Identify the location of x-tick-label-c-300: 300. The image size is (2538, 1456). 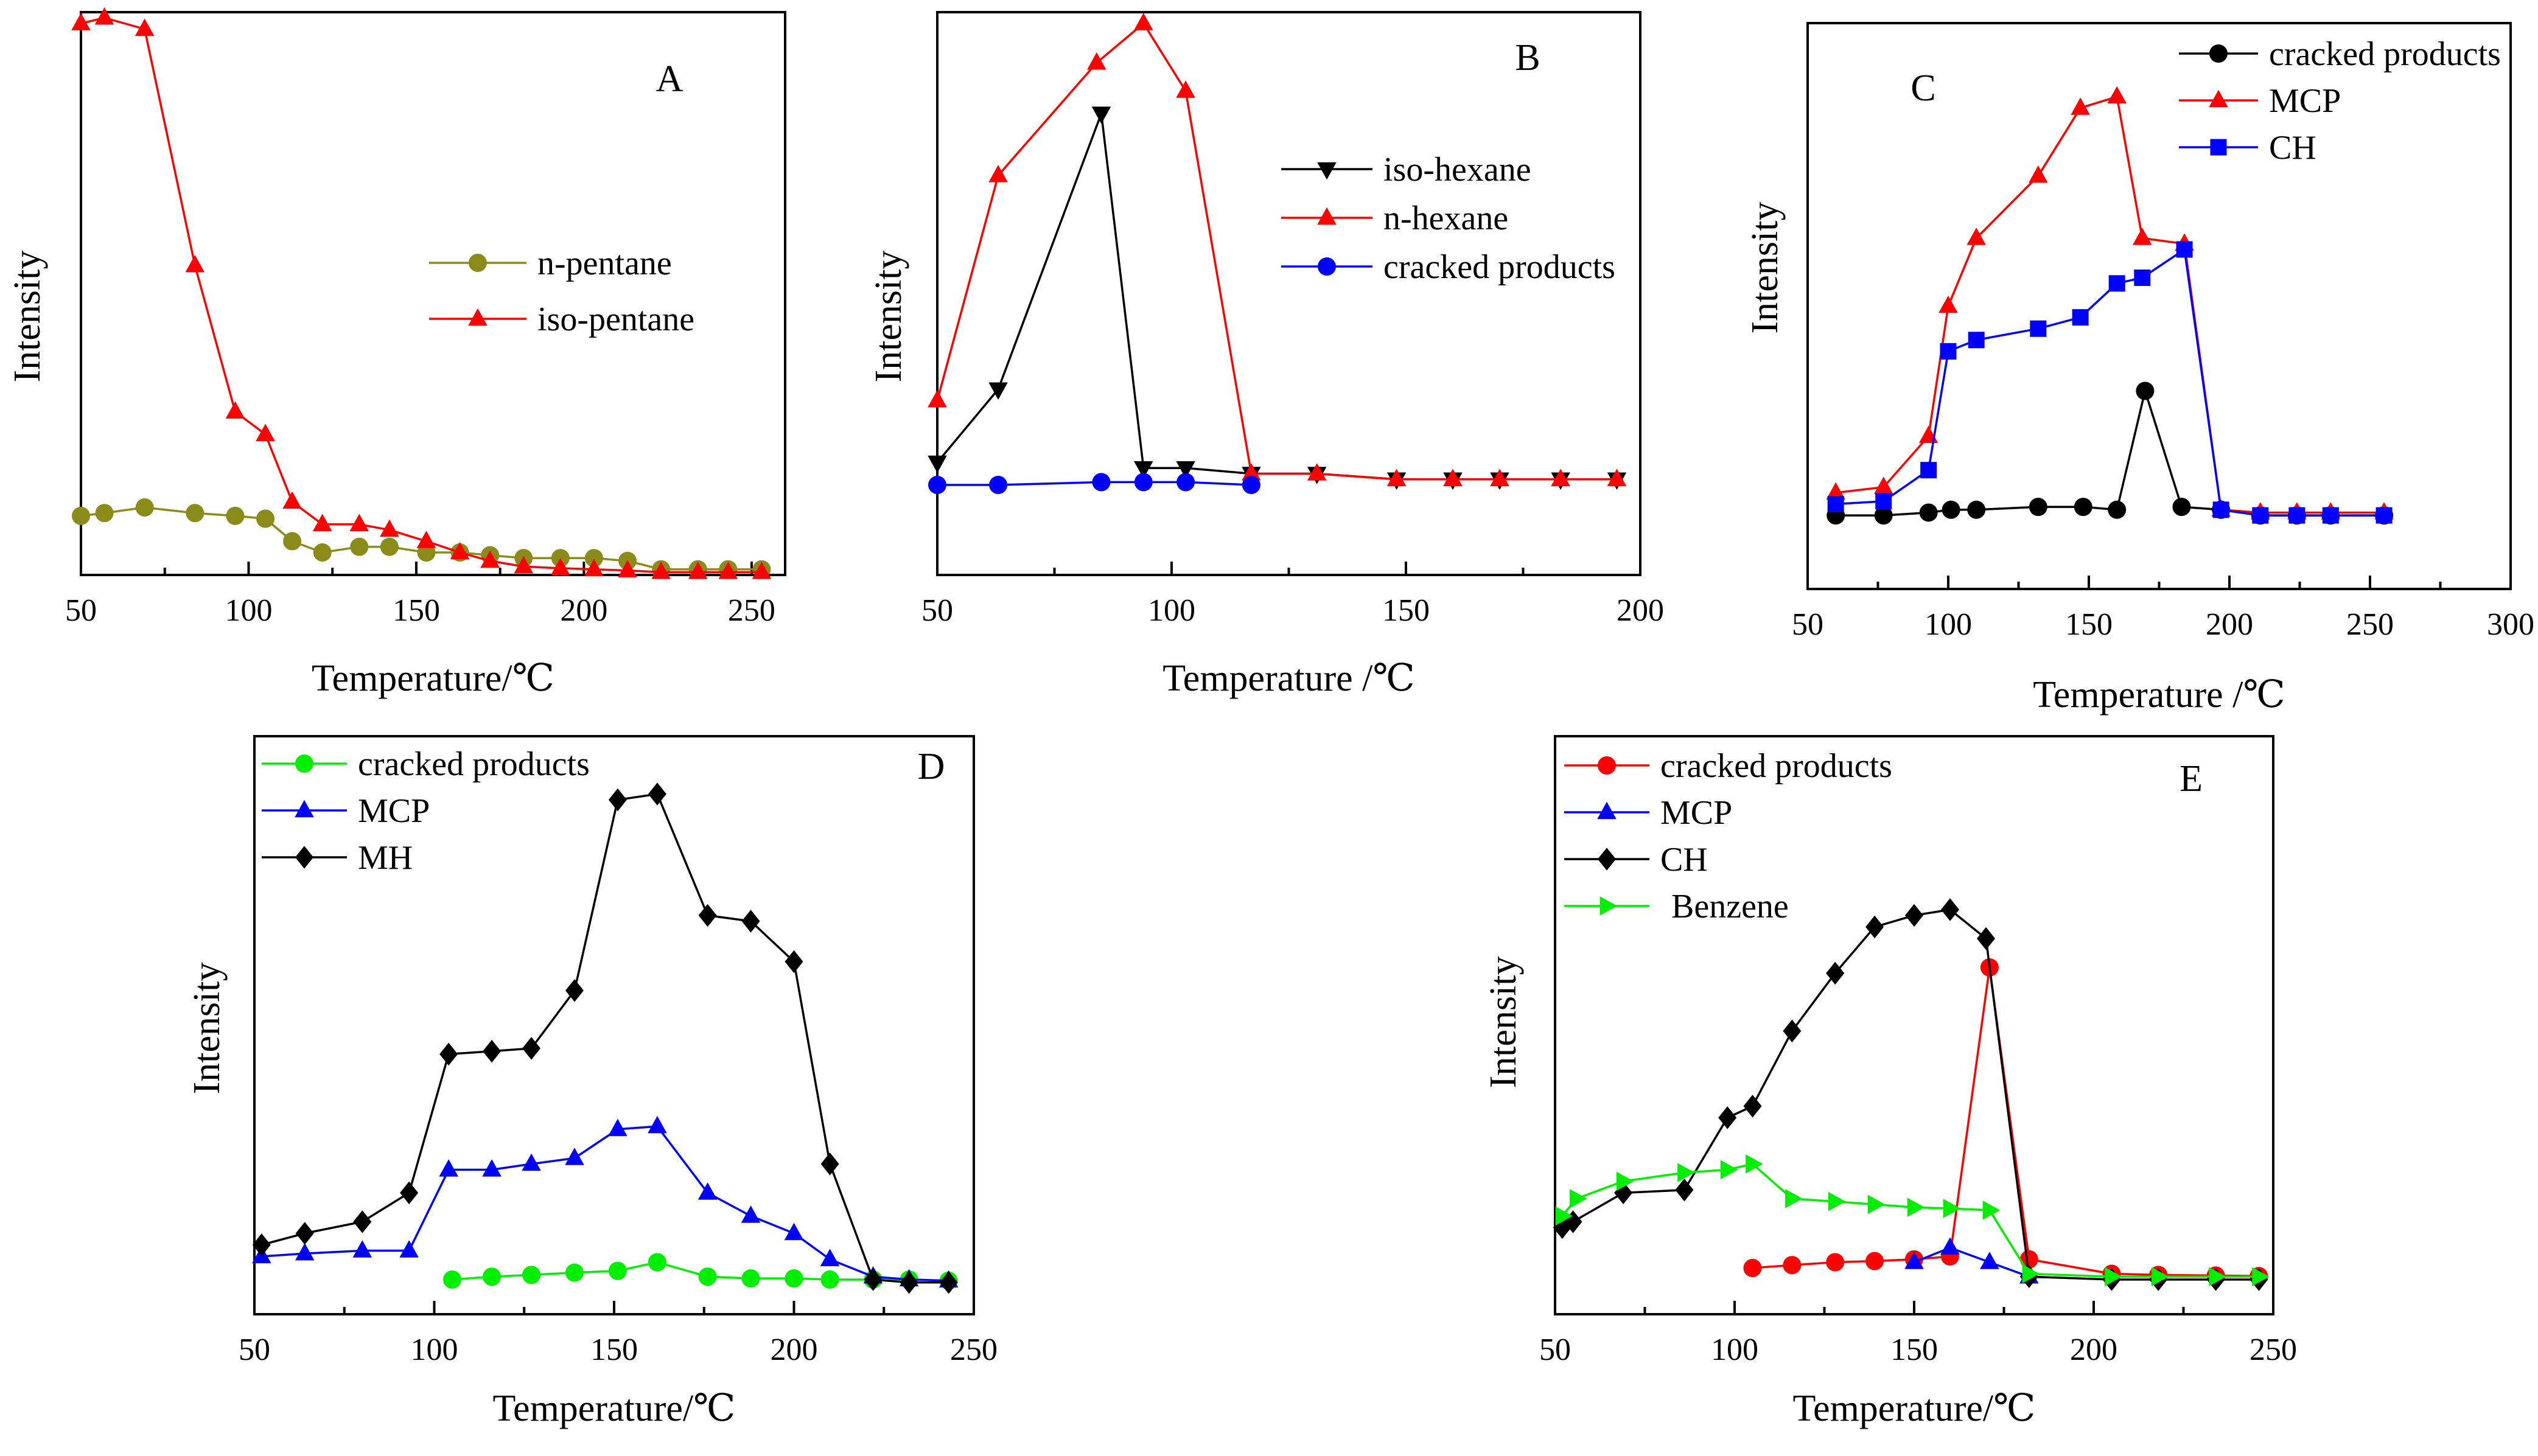
(2510, 624).